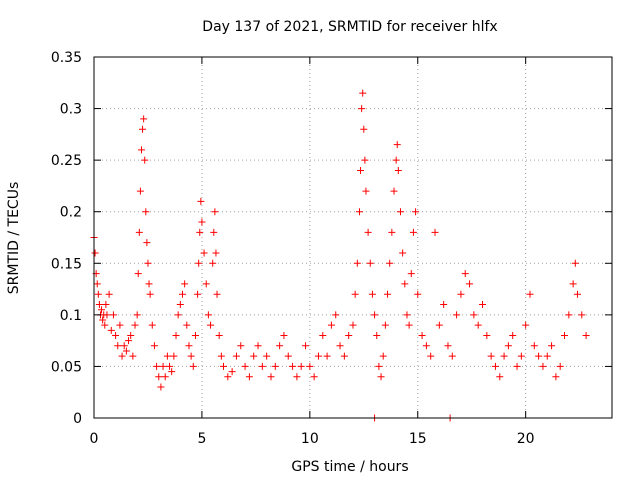 Image resolution: width=640 pixels, height=480 pixels. I want to click on x-tick-label: 0, so click(94, 439).